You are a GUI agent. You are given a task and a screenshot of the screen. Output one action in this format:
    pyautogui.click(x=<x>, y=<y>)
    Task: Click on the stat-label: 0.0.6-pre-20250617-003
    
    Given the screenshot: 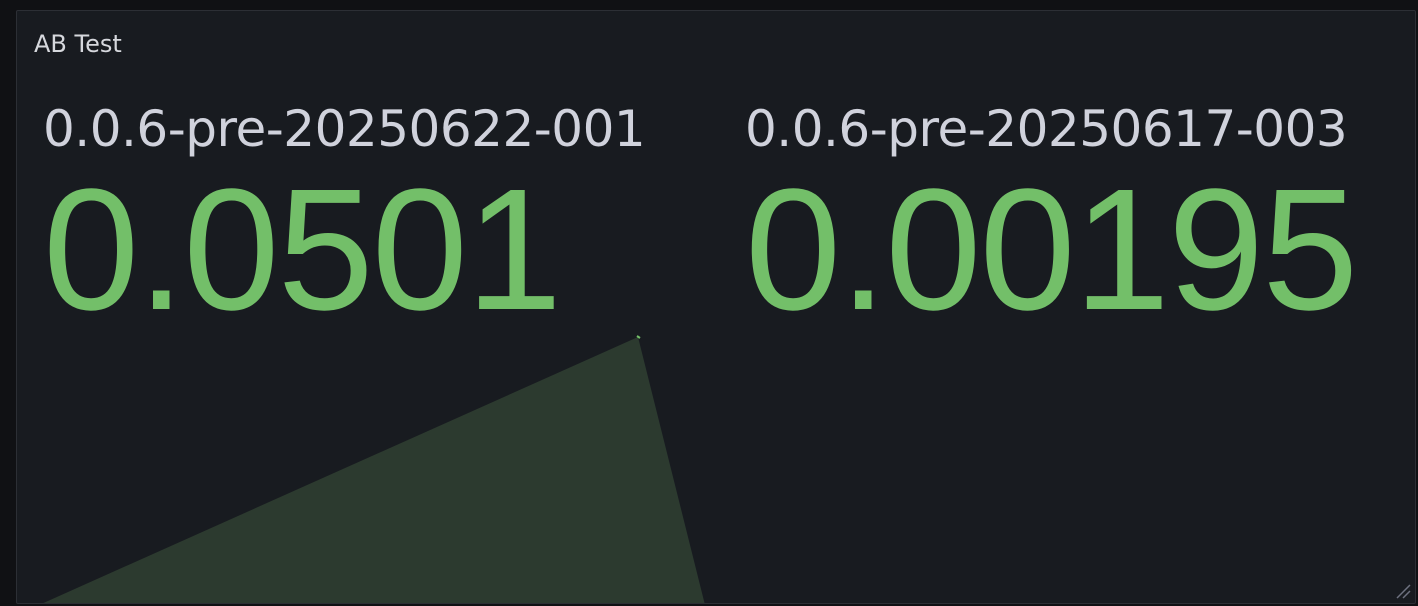 What is the action you would take?
    pyautogui.click(x=1046, y=129)
    